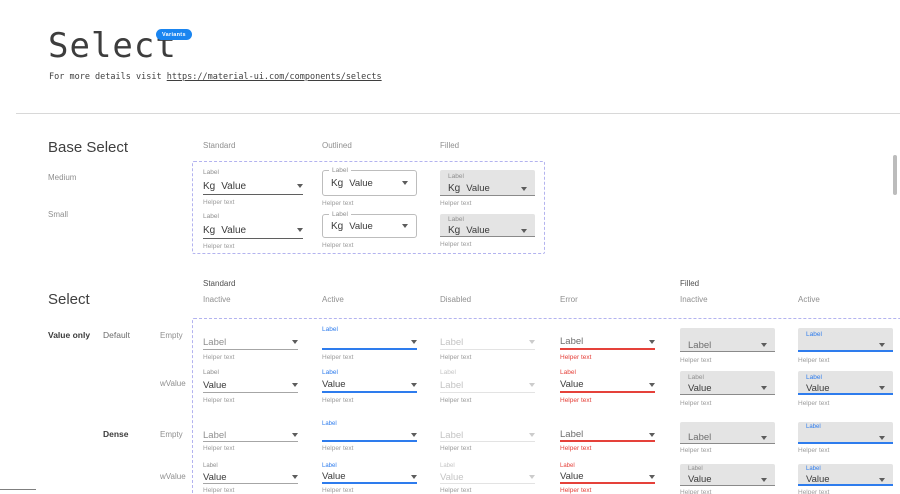 Image resolution: width=900 pixels, height=494 pixels. Describe the element at coordinates (171, 335) in the screenshot. I see `row-empty-default: Empty` at that location.